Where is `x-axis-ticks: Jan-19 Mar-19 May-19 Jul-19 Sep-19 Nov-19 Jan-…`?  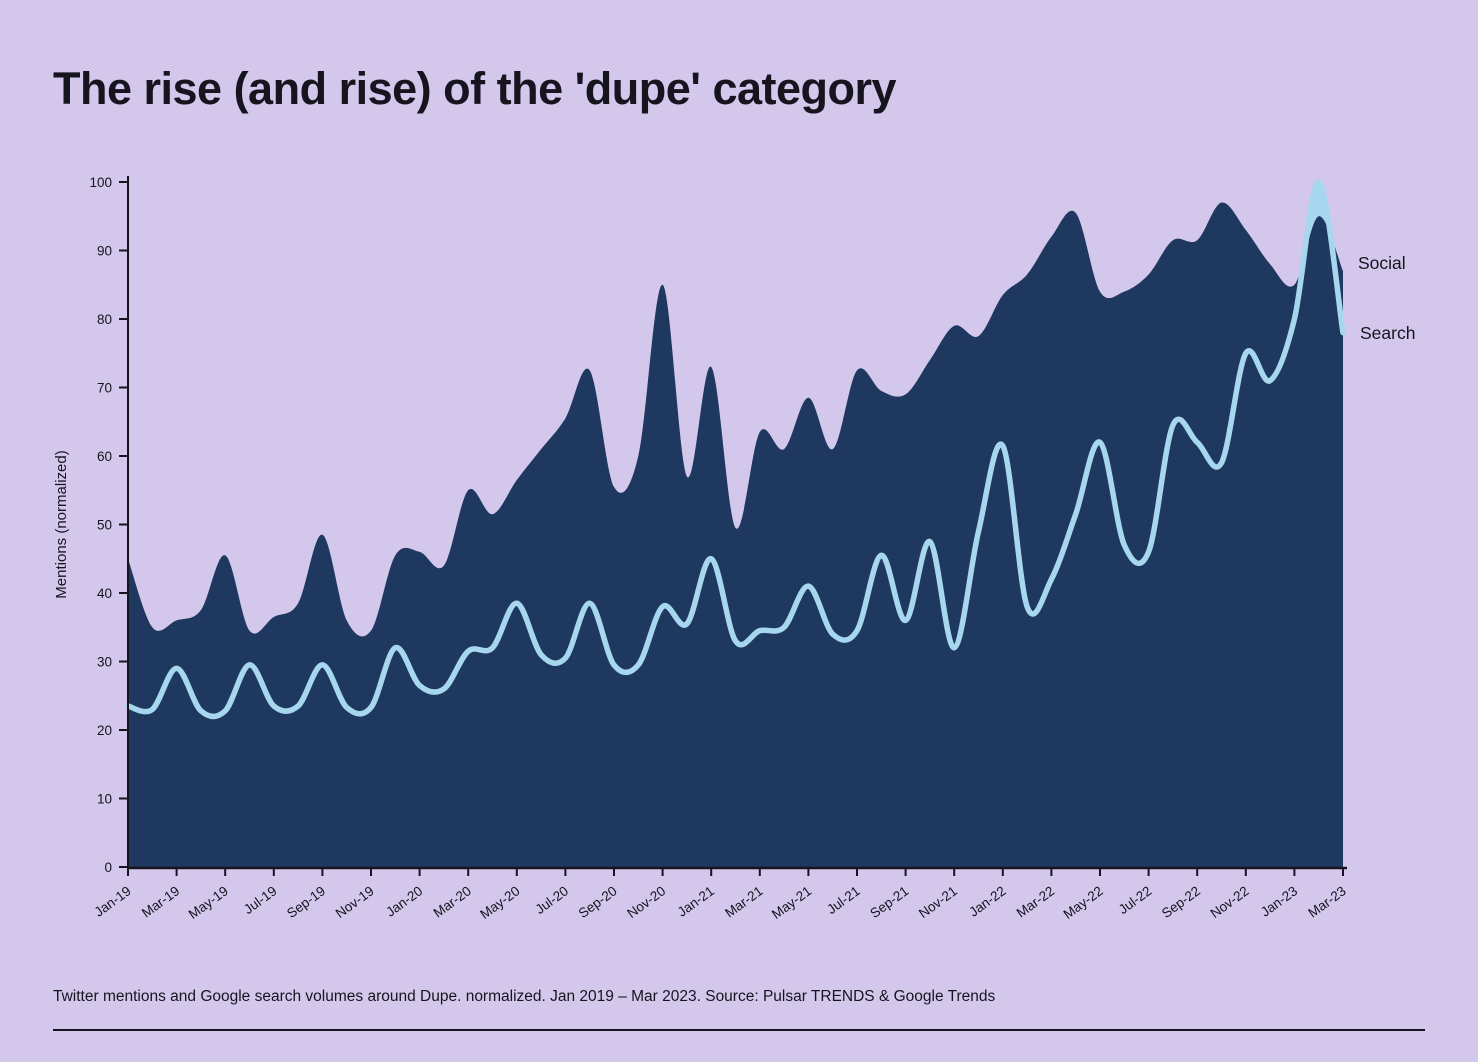 x-axis-ticks: Jan-19 Mar-19 May-19 Jul-19 Sep-19 Nov-19 Jan-… is located at coordinates (720, 895).